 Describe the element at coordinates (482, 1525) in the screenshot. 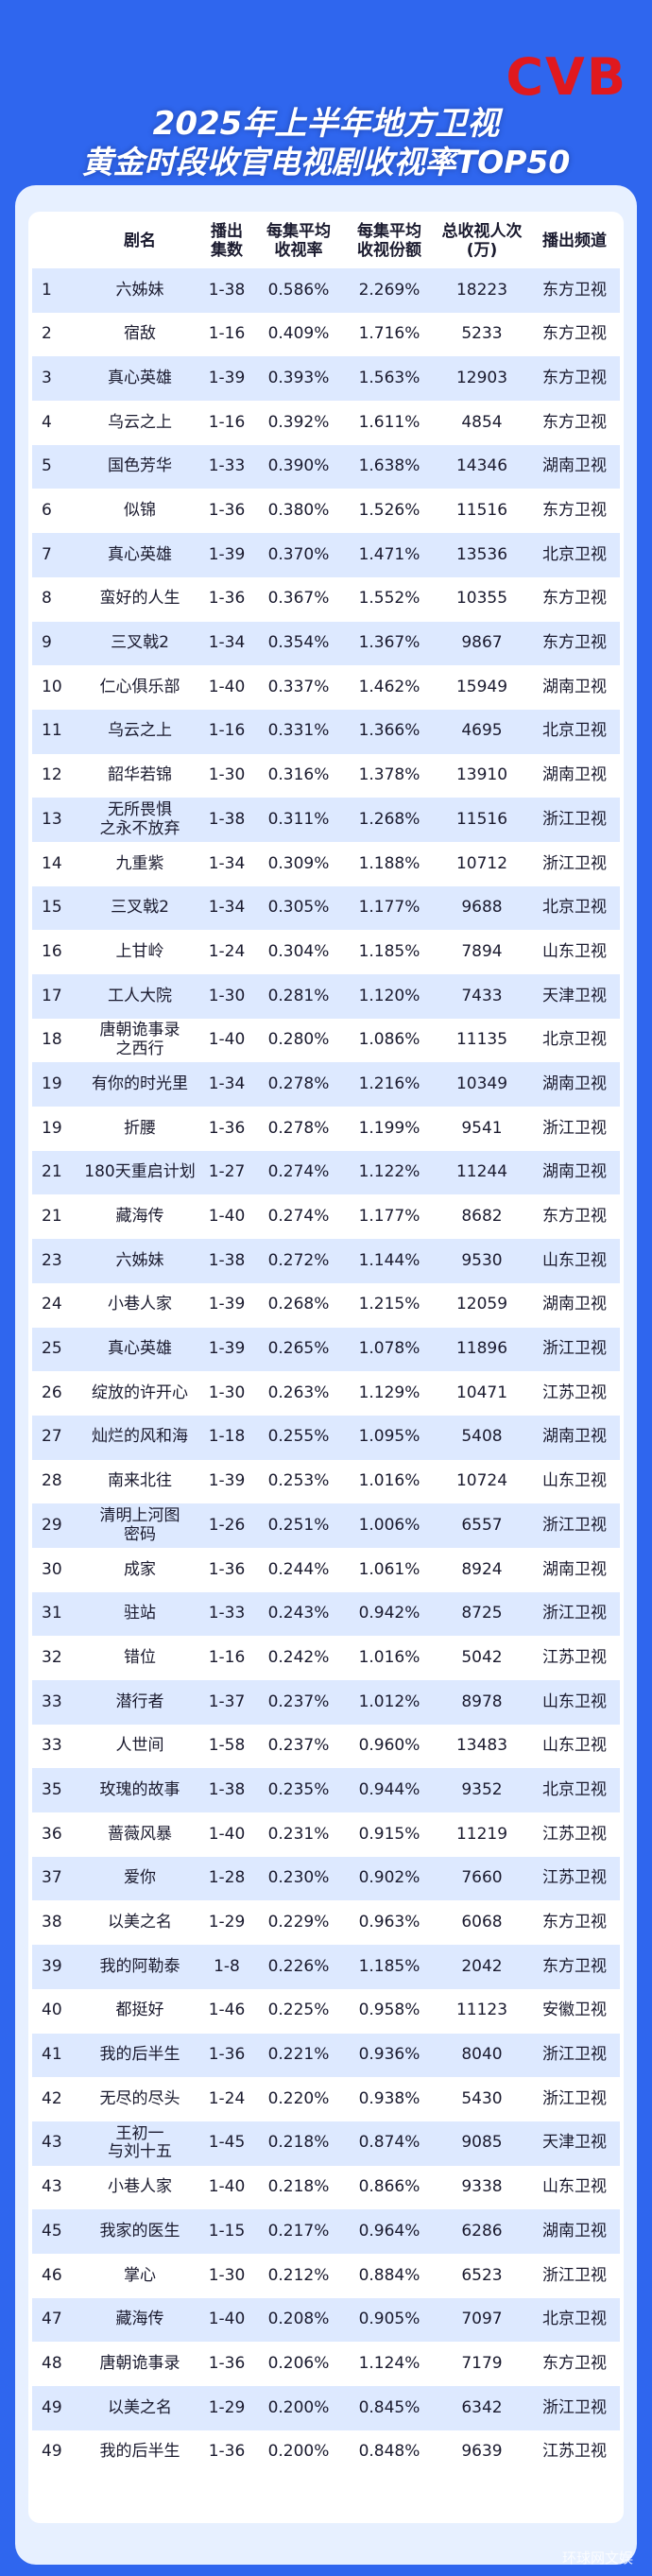

I see `total-viewers-cell: 6557` at that location.